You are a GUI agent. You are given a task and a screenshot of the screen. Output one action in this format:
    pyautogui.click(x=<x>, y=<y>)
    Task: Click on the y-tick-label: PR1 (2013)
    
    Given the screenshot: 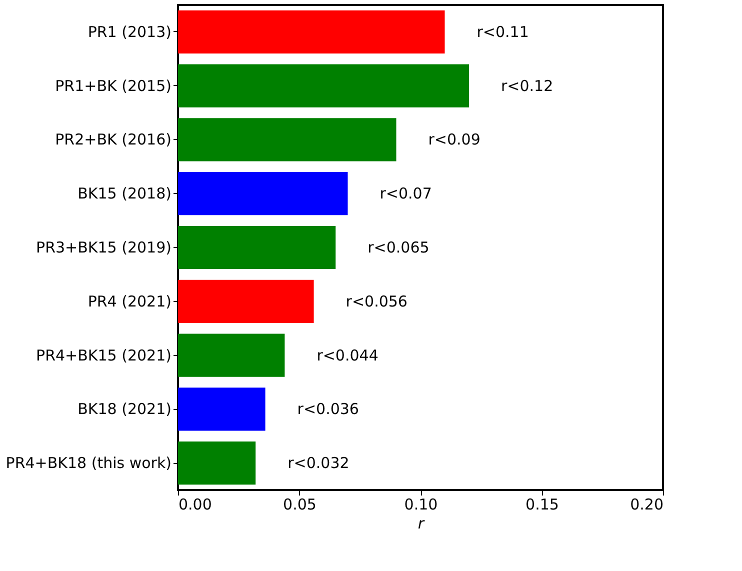 What is the action you would take?
    pyautogui.click(x=130, y=31)
    